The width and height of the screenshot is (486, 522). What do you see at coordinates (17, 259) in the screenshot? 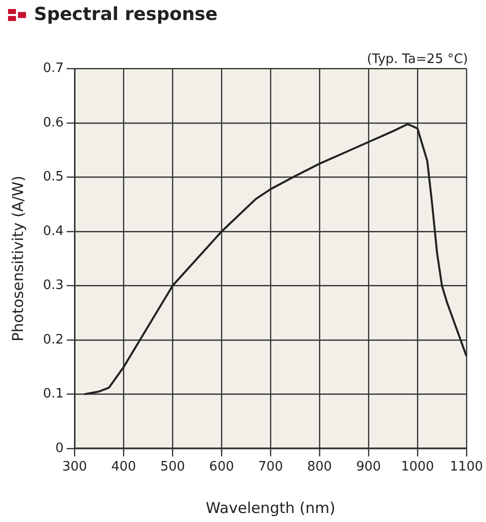
I see `y-axis-title: Photosensitivity (A/W)` at bounding box center [17, 259].